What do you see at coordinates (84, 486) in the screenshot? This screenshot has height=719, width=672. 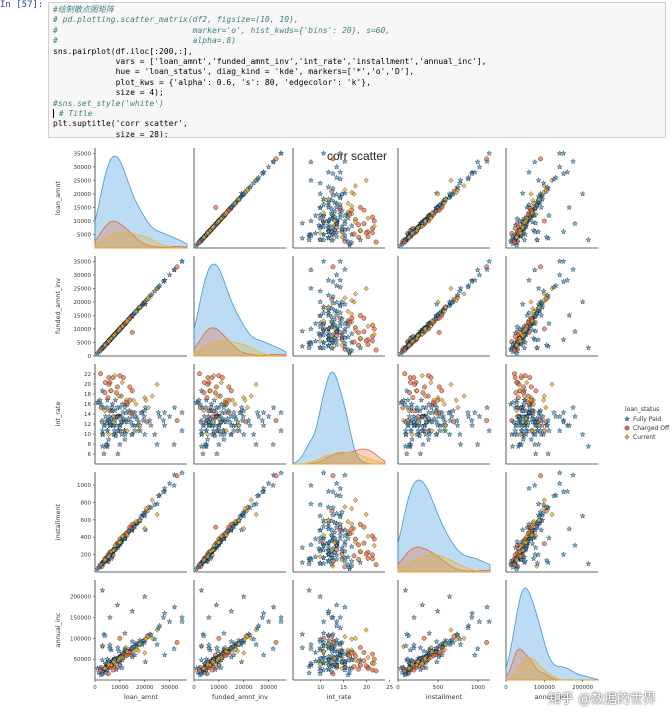 I see `y-tick-label: 1000` at bounding box center [84, 486].